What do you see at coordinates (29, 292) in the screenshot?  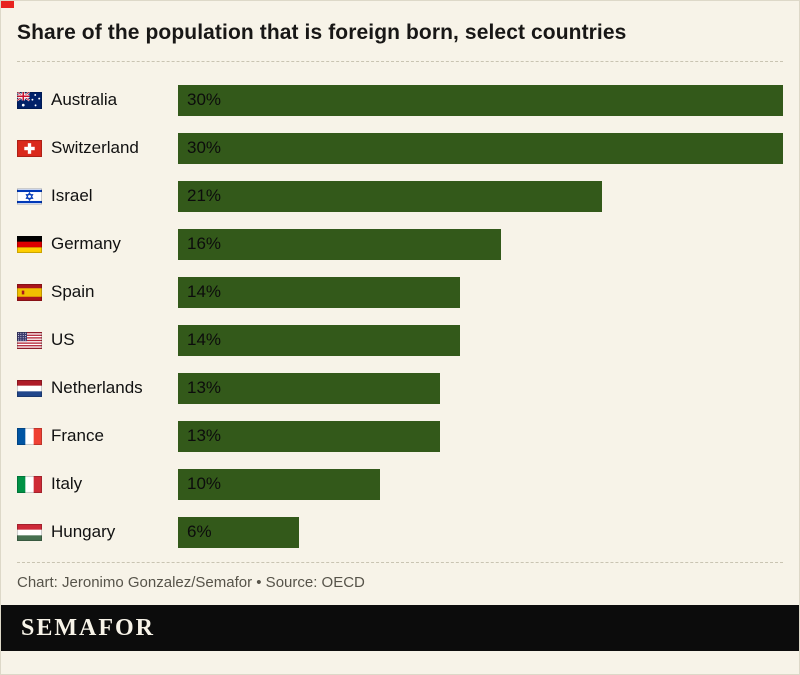 I see `spain-flag-icon` at bounding box center [29, 292].